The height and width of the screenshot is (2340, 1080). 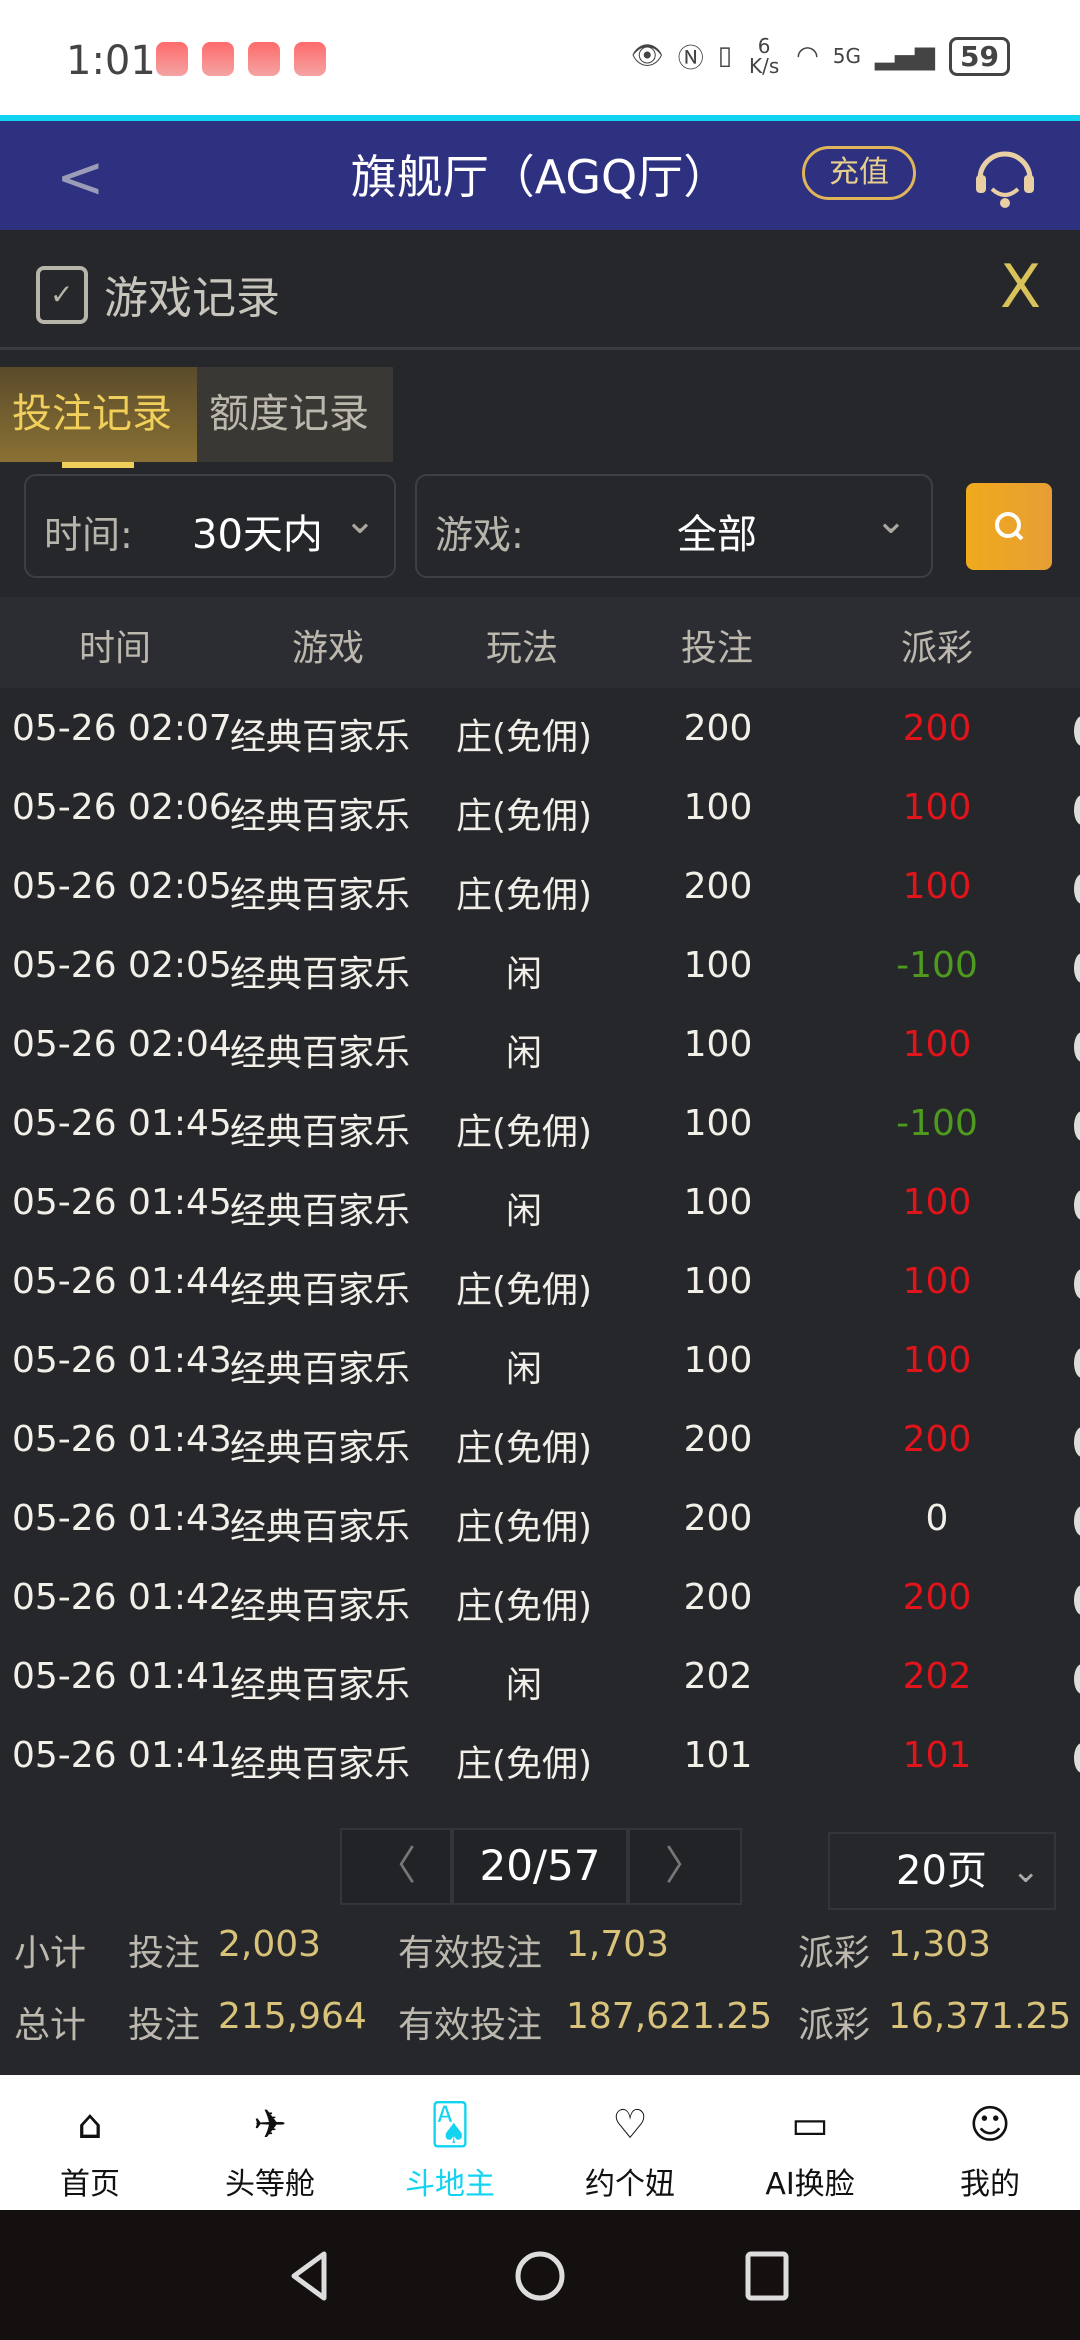 What do you see at coordinates (937, 965) in the screenshot?
I see `row-payout: -100` at bounding box center [937, 965].